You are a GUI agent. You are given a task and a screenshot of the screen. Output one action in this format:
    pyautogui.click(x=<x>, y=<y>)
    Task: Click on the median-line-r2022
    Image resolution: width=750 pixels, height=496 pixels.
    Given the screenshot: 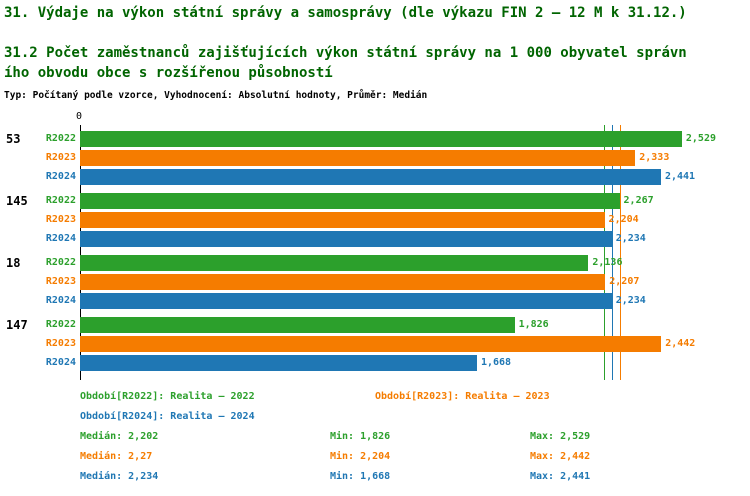 What is the action you would take?
    pyautogui.click(x=605, y=252)
    